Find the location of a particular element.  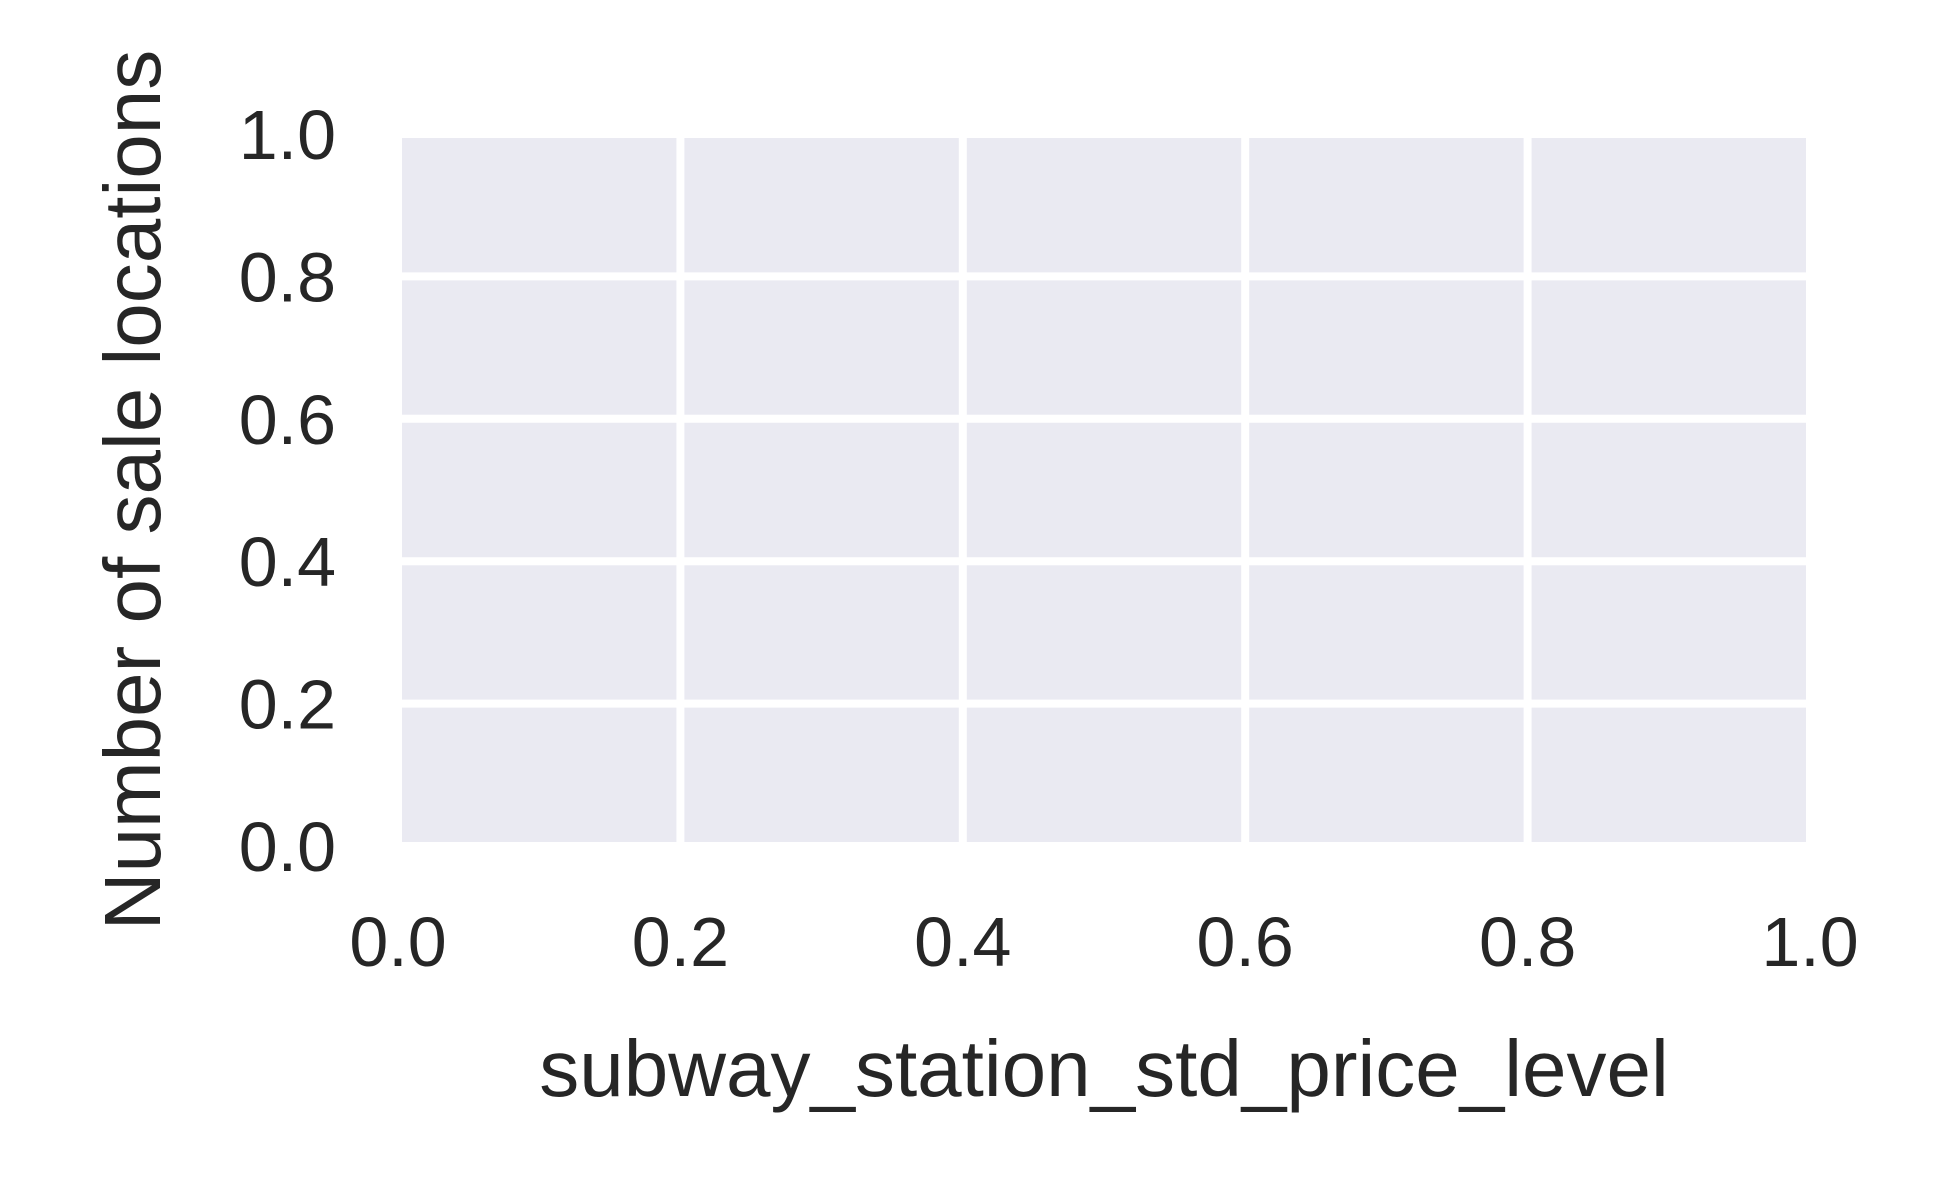

y-tick-label: 0.8 is located at coordinates (287, 277).